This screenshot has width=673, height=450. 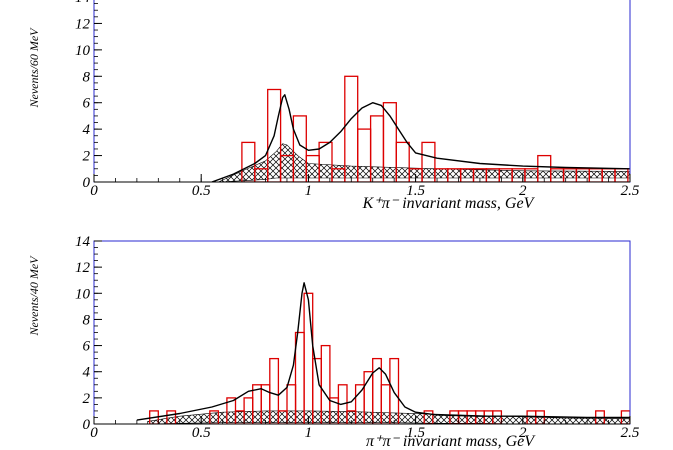 I want to click on background-band, so click(x=424, y=162).